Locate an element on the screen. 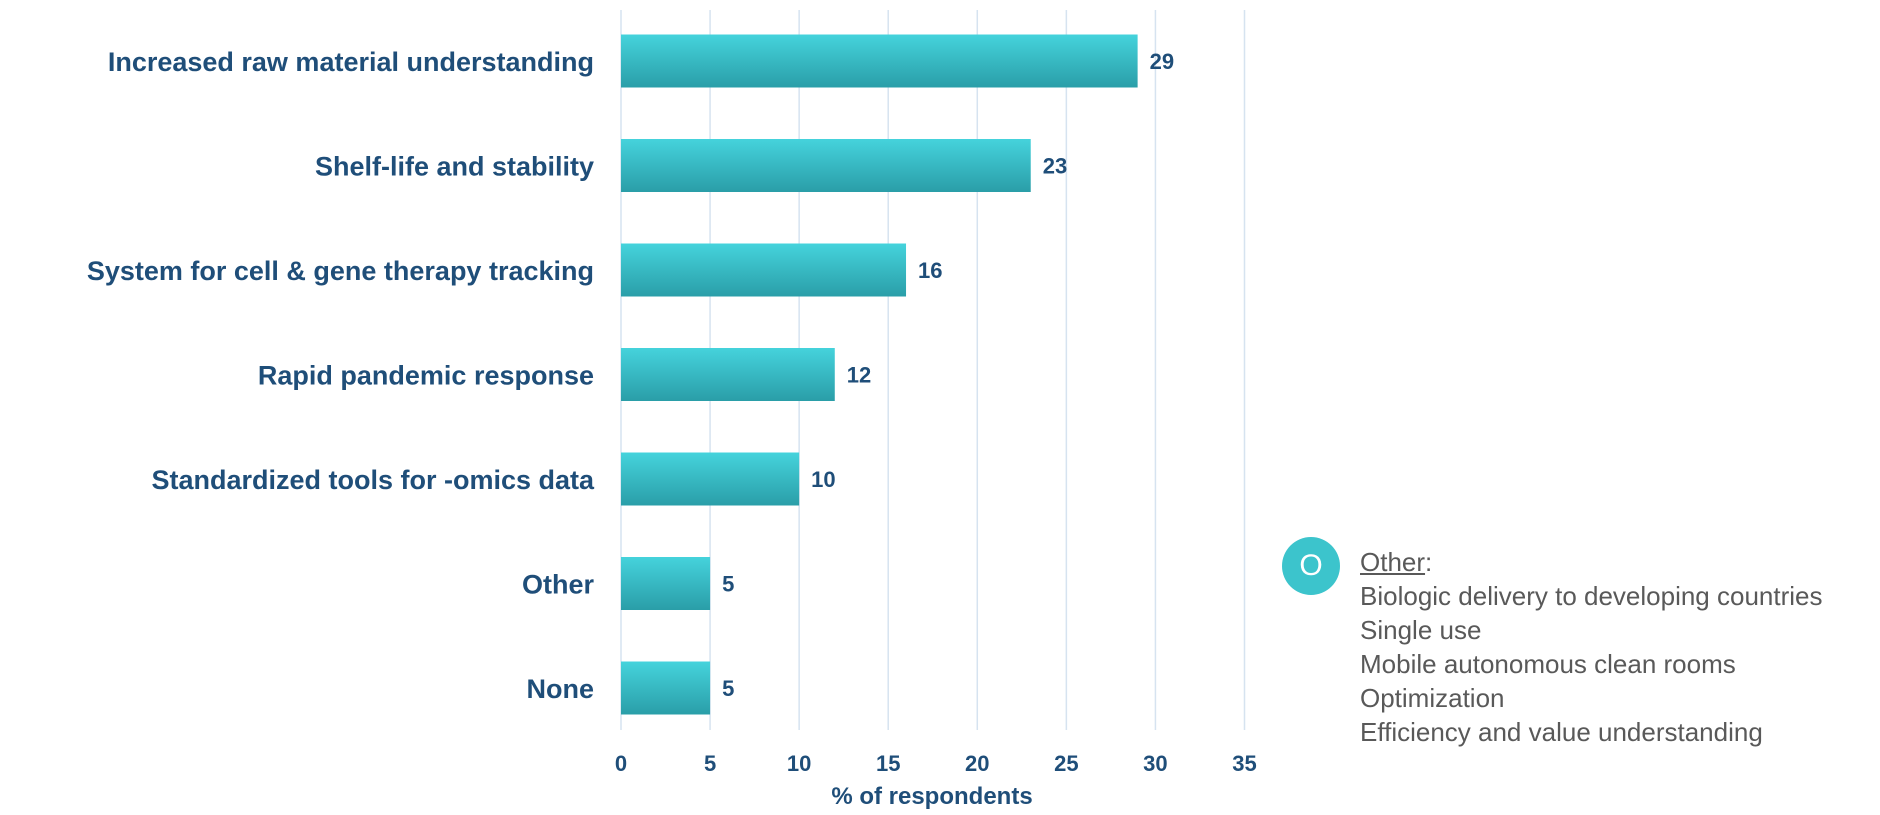 The width and height of the screenshot is (1880, 815). value-label-5: 10 is located at coordinates (823, 479).